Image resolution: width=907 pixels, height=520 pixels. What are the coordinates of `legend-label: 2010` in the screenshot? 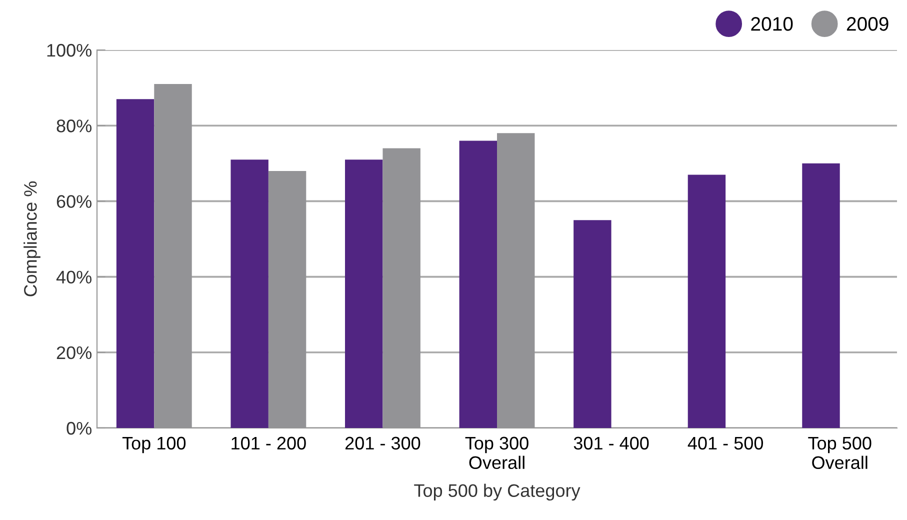 It's located at (772, 24).